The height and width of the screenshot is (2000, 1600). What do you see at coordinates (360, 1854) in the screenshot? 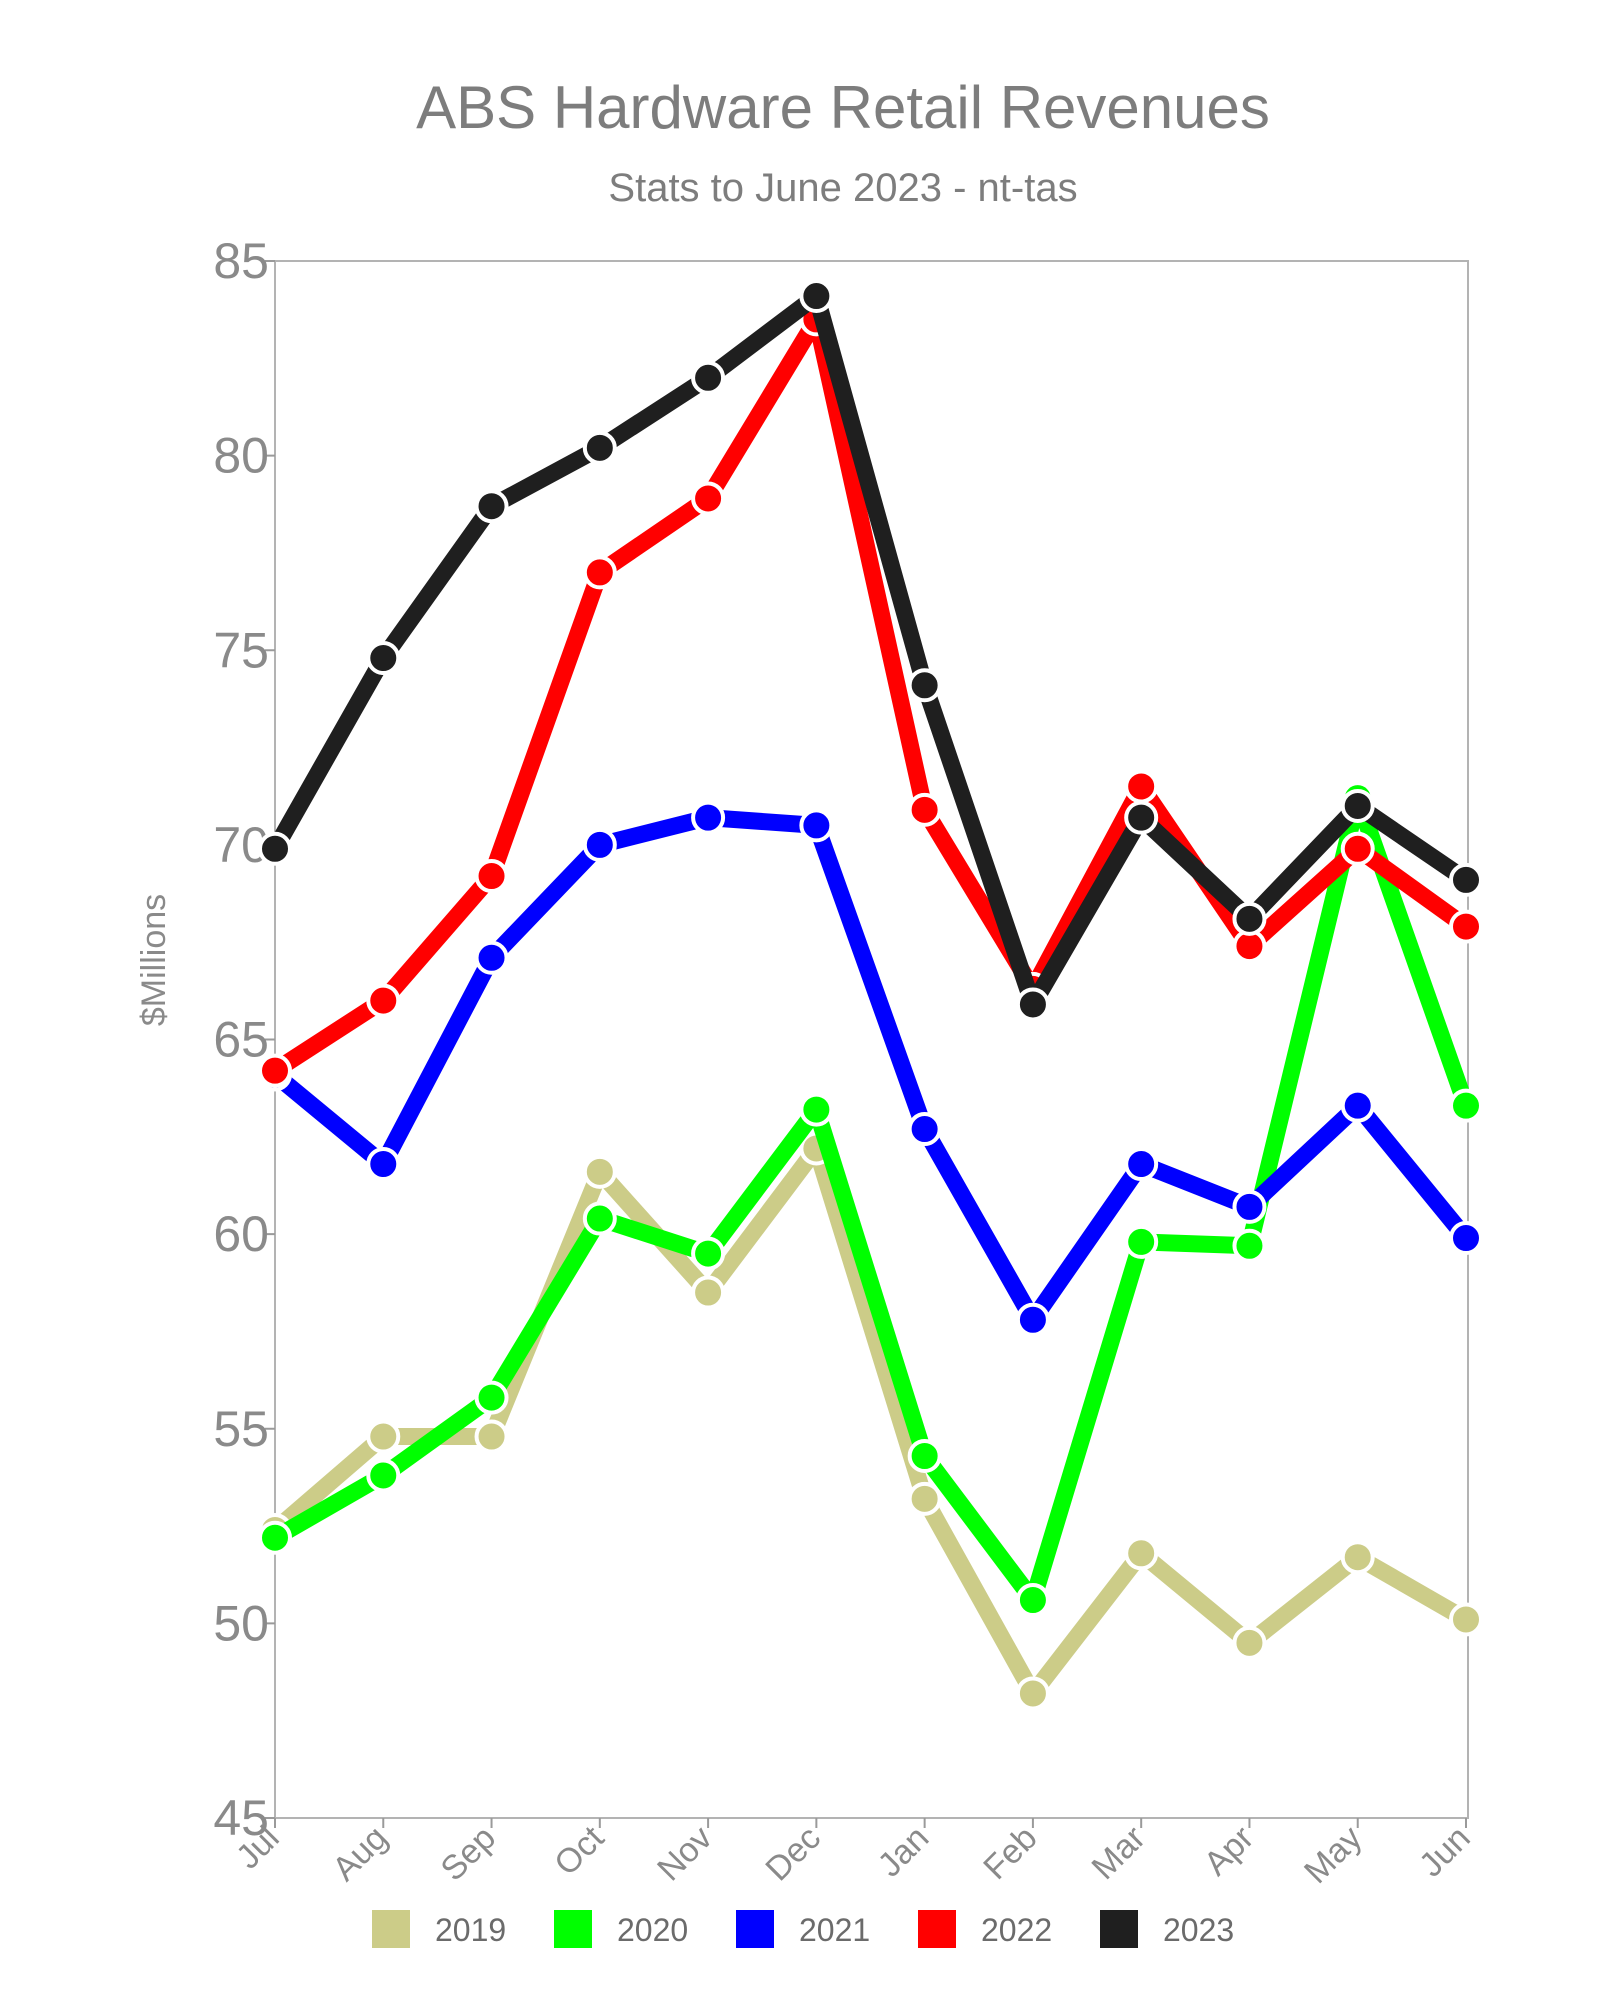
I see `x-tick-label: Aug` at bounding box center [360, 1854].